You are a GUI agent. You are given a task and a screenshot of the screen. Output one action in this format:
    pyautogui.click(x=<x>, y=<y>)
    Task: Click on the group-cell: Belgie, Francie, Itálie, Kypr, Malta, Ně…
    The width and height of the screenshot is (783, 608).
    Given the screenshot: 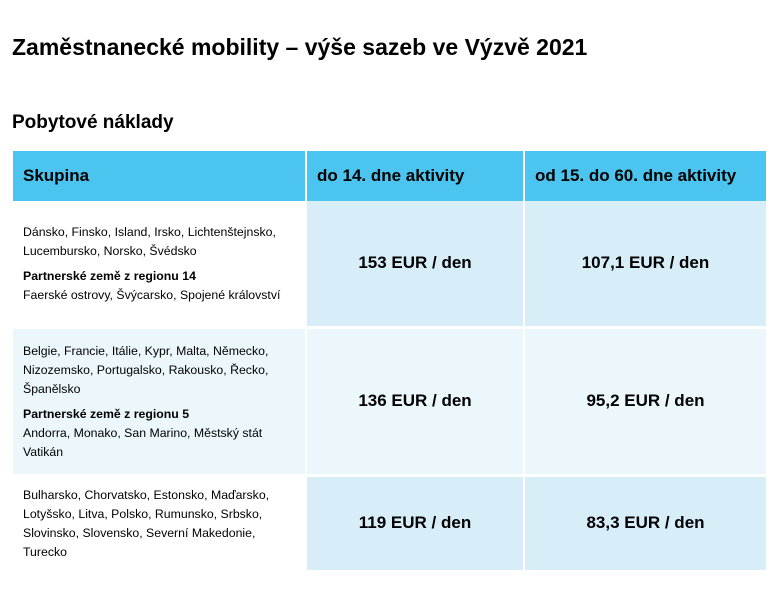 What is the action you would take?
    pyautogui.click(x=160, y=402)
    